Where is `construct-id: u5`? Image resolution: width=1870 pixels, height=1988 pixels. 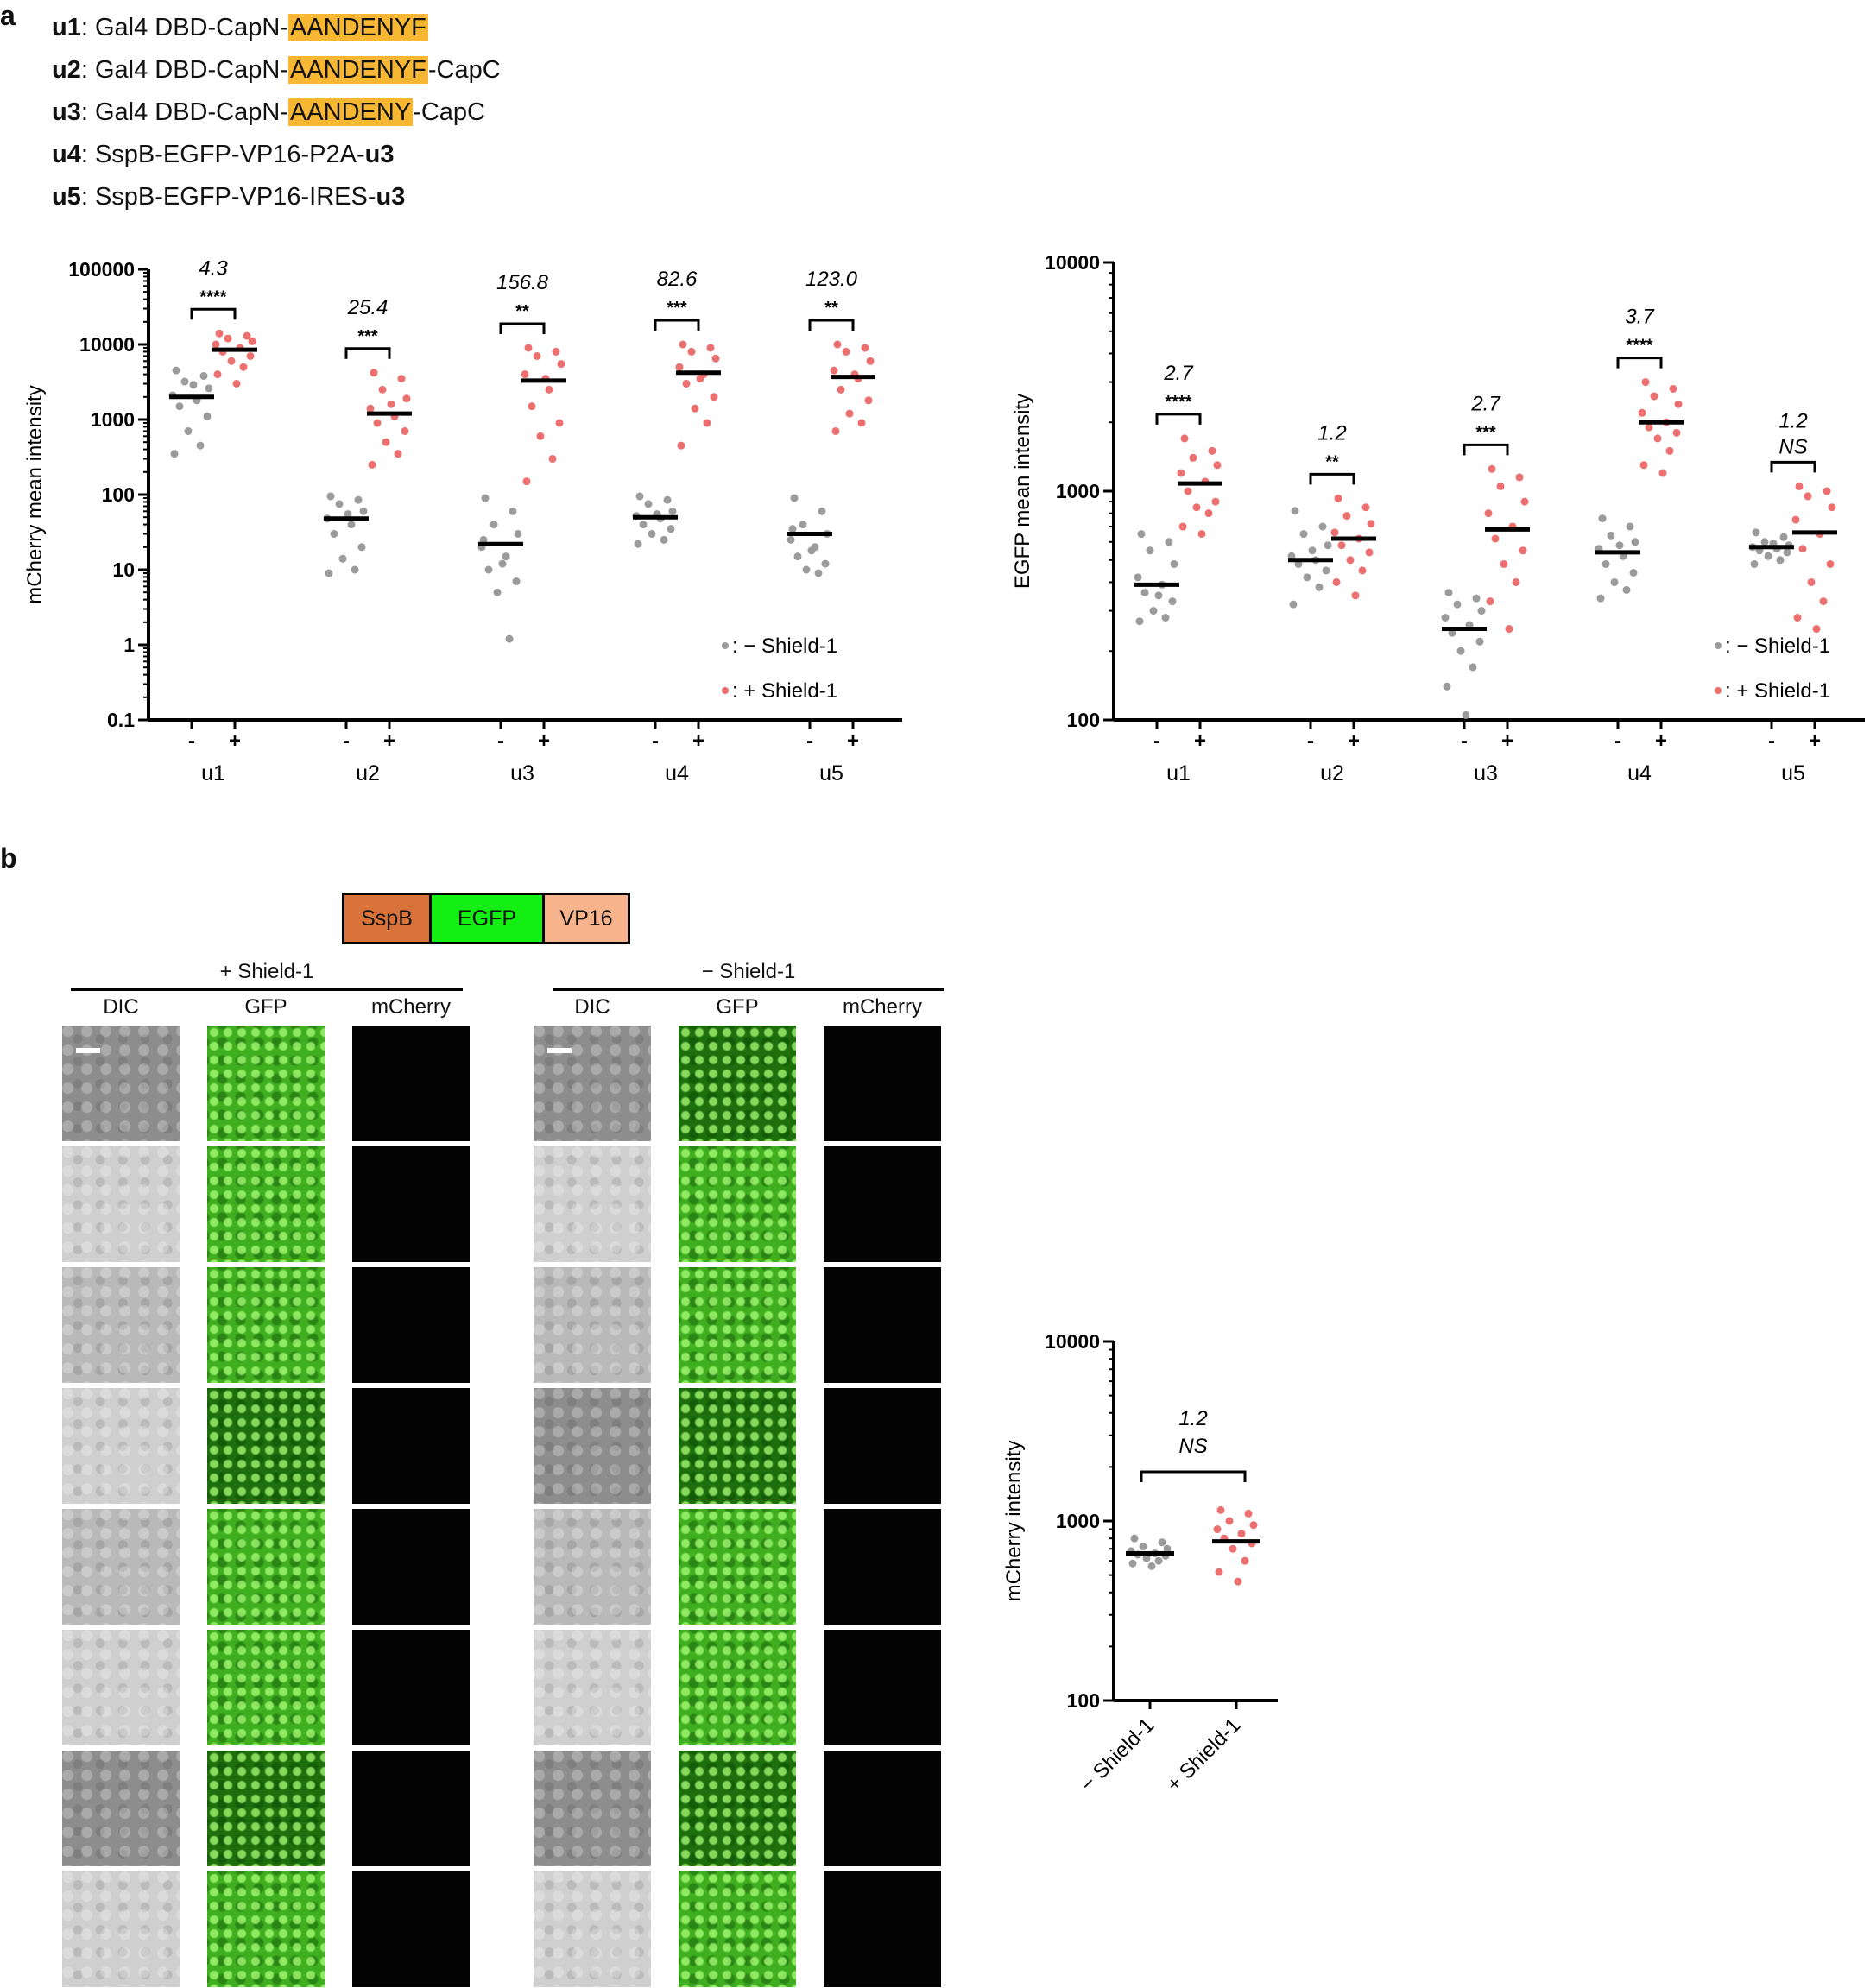 construct-id: u5 is located at coordinates (66, 197).